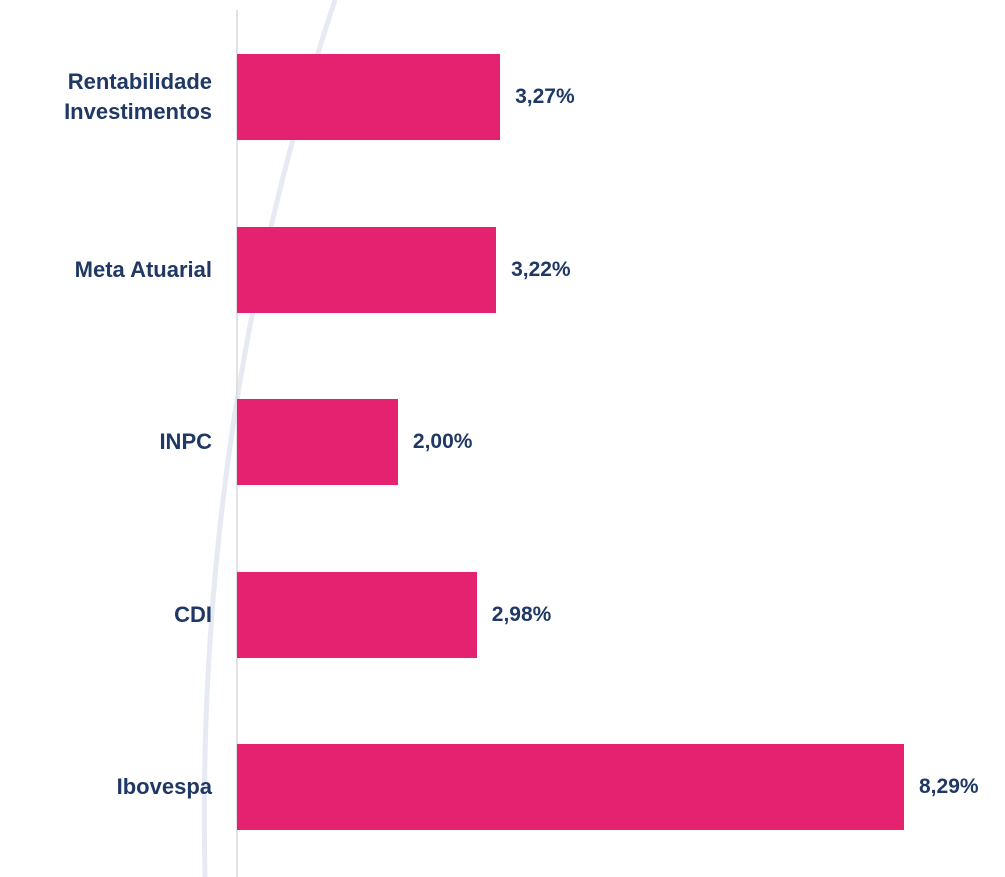 Image resolution: width=1005 pixels, height=877 pixels. I want to click on category-label: INPC, so click(185, 441).